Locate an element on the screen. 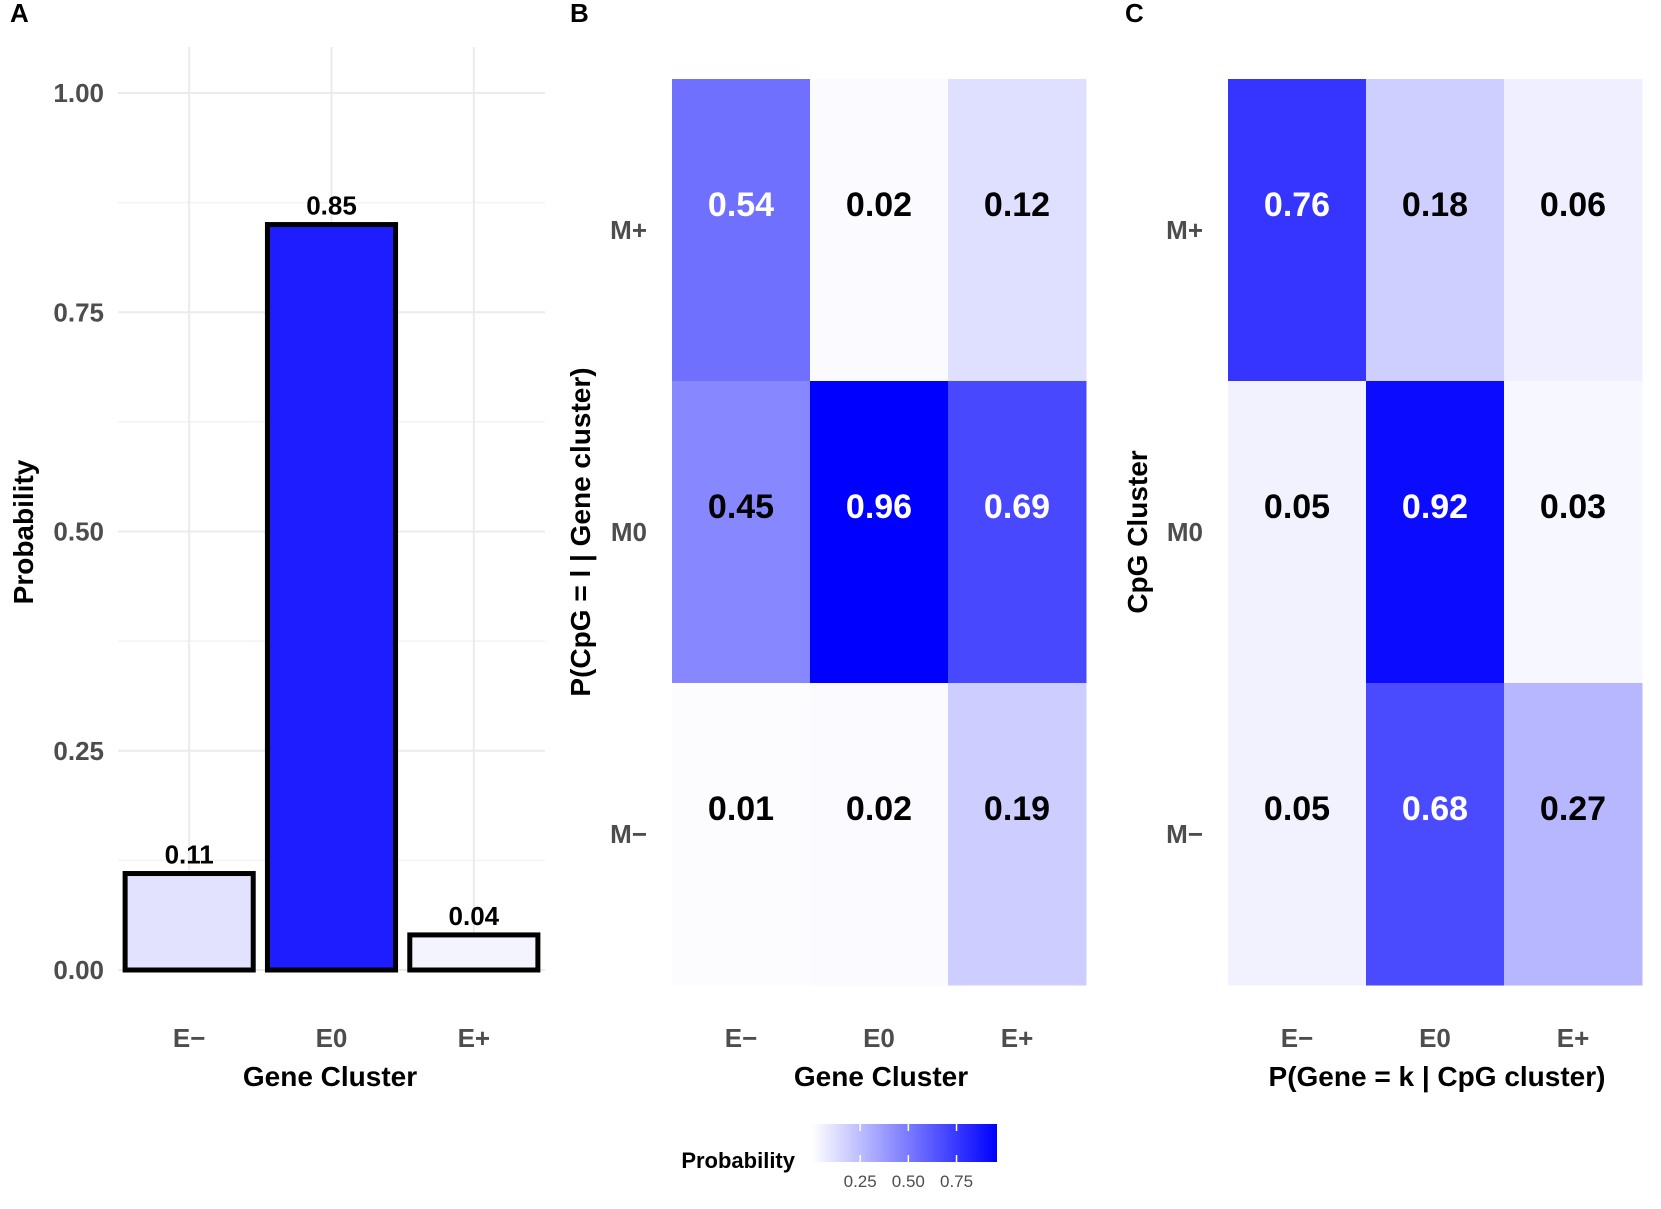 The width and height of the screenshot is (1661, 1209). bar-chart-x-axis-title: Gene Cluster is located at coordinates (330, 1076).